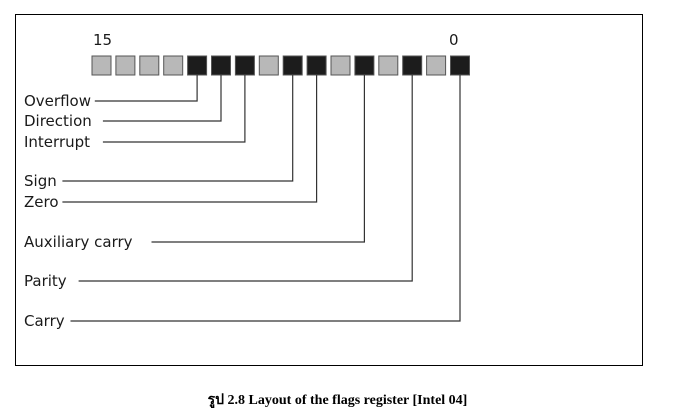 This screenshot has height=418, width=675. I want to click on leader-line-direction, so click(162, 98).